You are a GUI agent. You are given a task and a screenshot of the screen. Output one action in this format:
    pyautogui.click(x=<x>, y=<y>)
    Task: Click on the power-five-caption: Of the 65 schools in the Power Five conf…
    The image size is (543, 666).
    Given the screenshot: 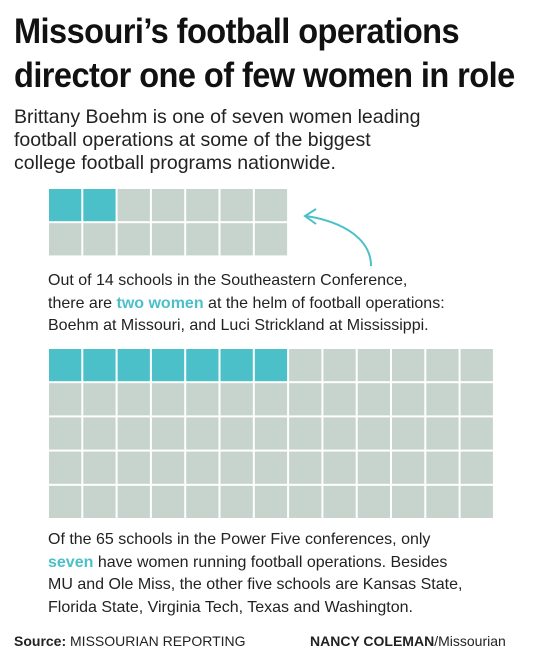 What is the action you would take?
    pyautogui.click(x=255, y=574)
    